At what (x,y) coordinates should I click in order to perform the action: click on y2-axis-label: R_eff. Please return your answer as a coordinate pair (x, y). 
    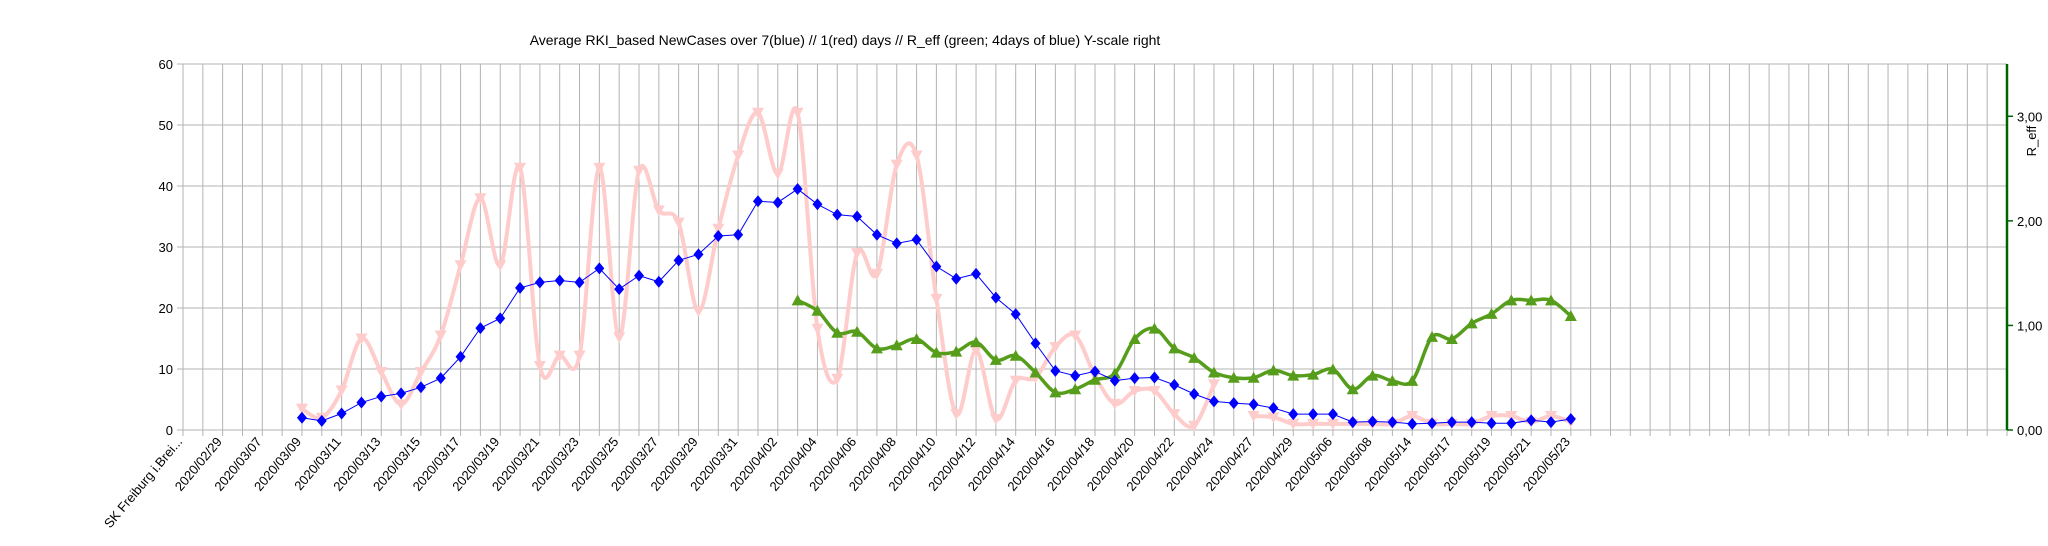
    Looking at the image, I should click on (2031, 140).